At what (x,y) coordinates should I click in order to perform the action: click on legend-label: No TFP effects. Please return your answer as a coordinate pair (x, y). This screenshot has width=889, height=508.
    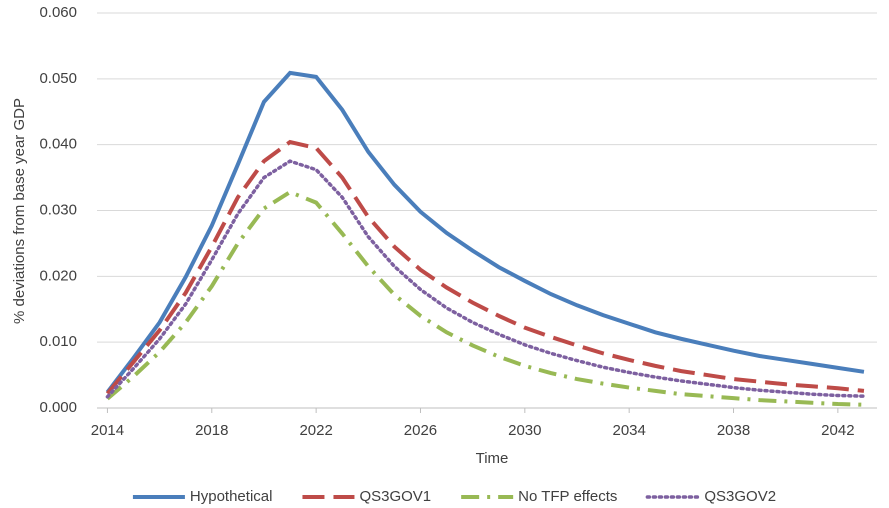
    Looking at the image, I should click on (567, 496).